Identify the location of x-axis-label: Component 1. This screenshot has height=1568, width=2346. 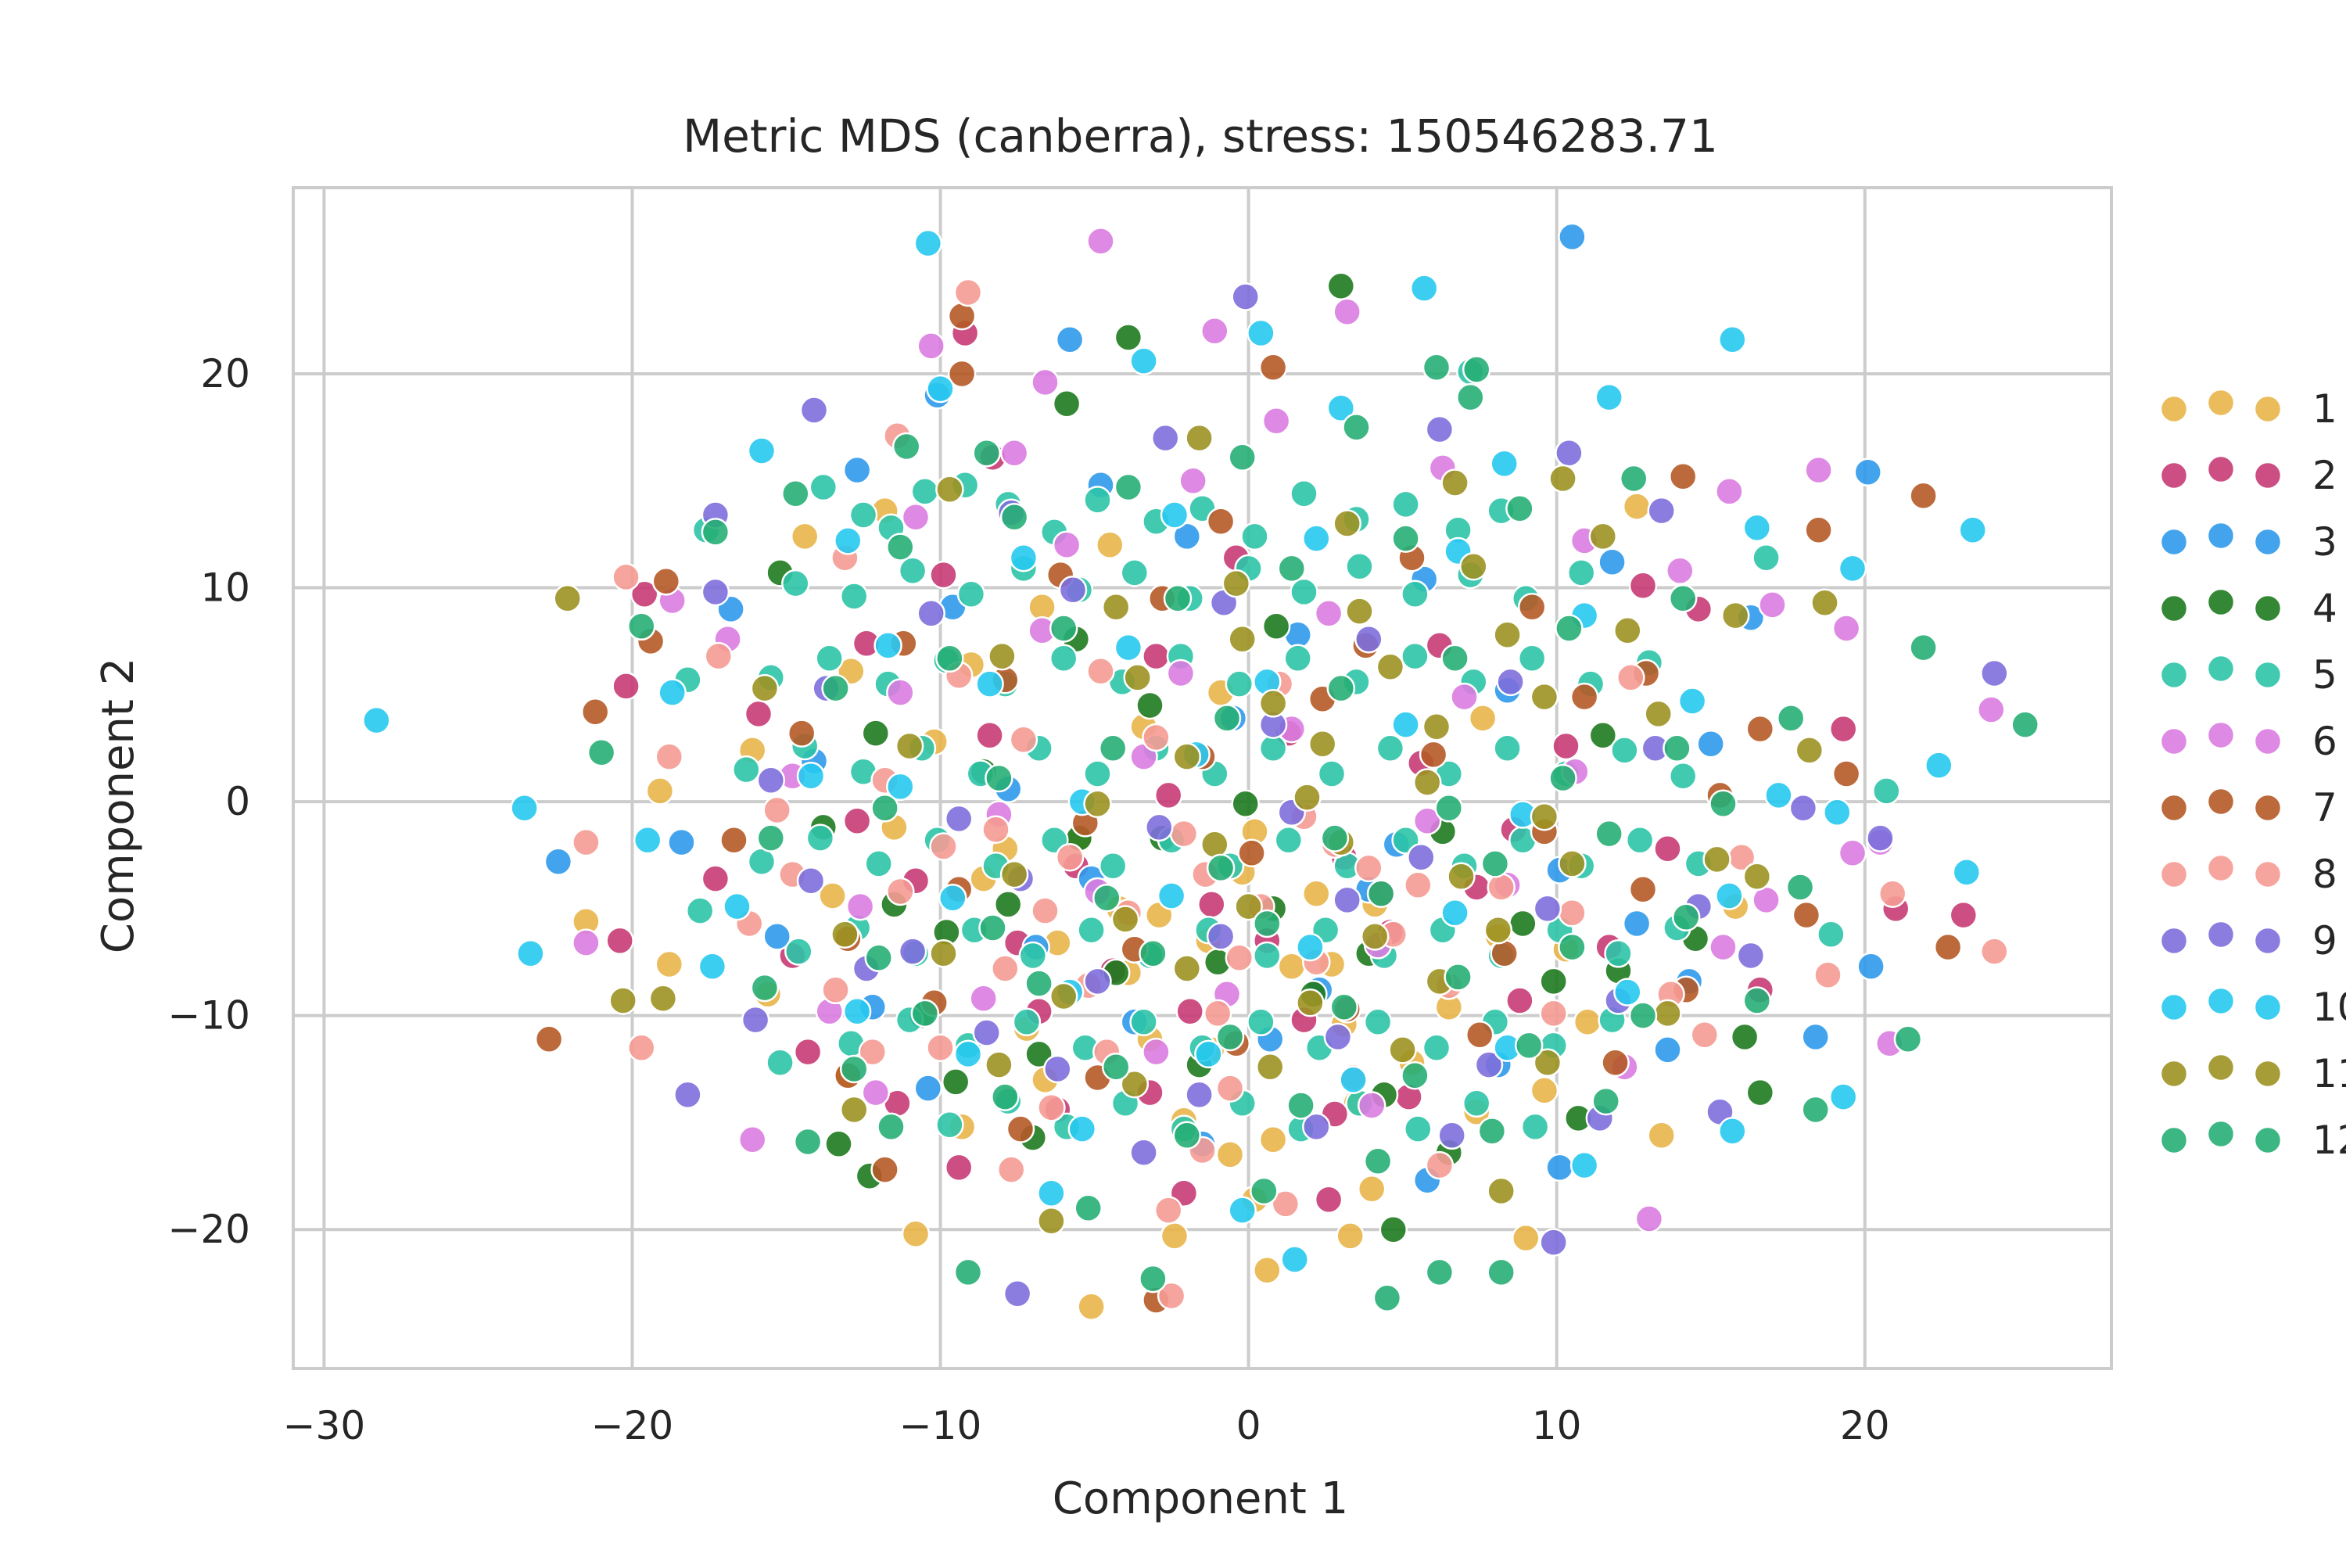
(1201, 1498).